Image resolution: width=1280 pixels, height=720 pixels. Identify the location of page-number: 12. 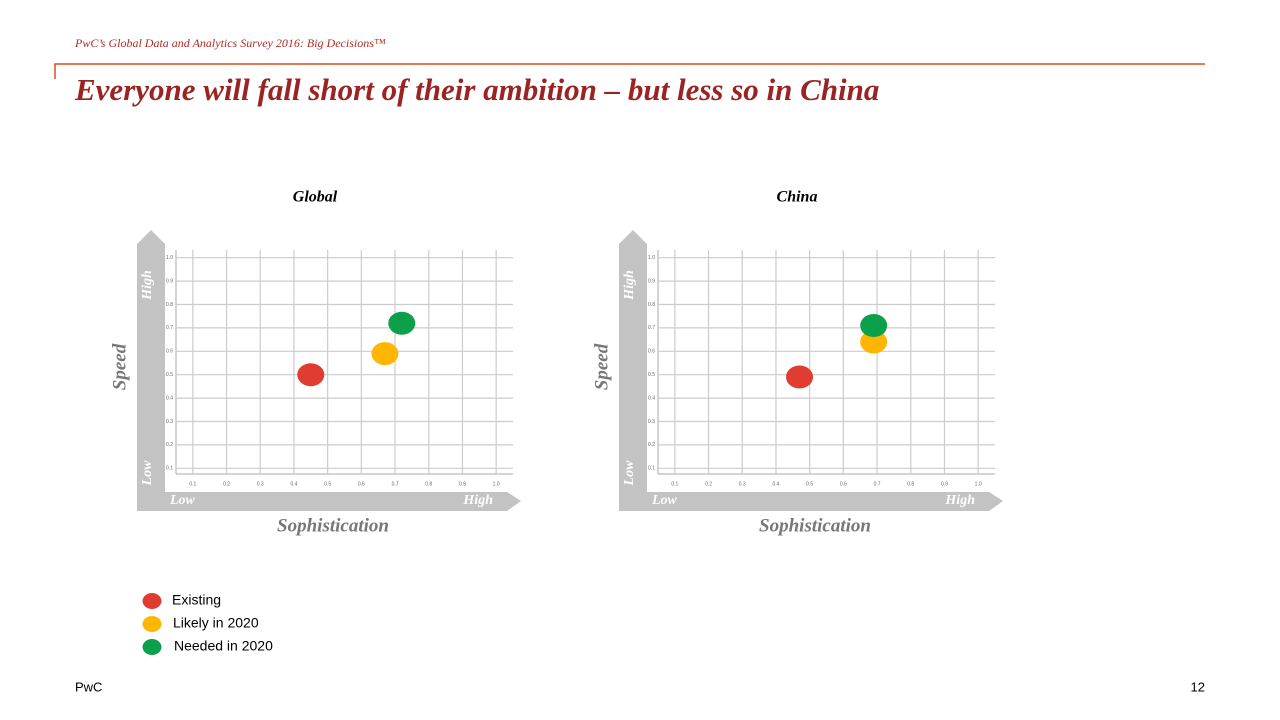
(1198, 686).